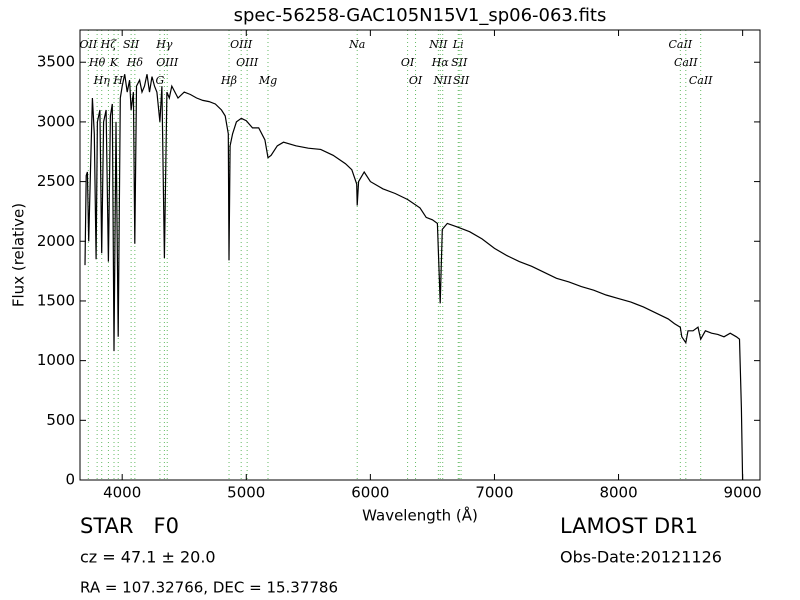  I want to click on y-tick-label: 3000, so click(56, 121).